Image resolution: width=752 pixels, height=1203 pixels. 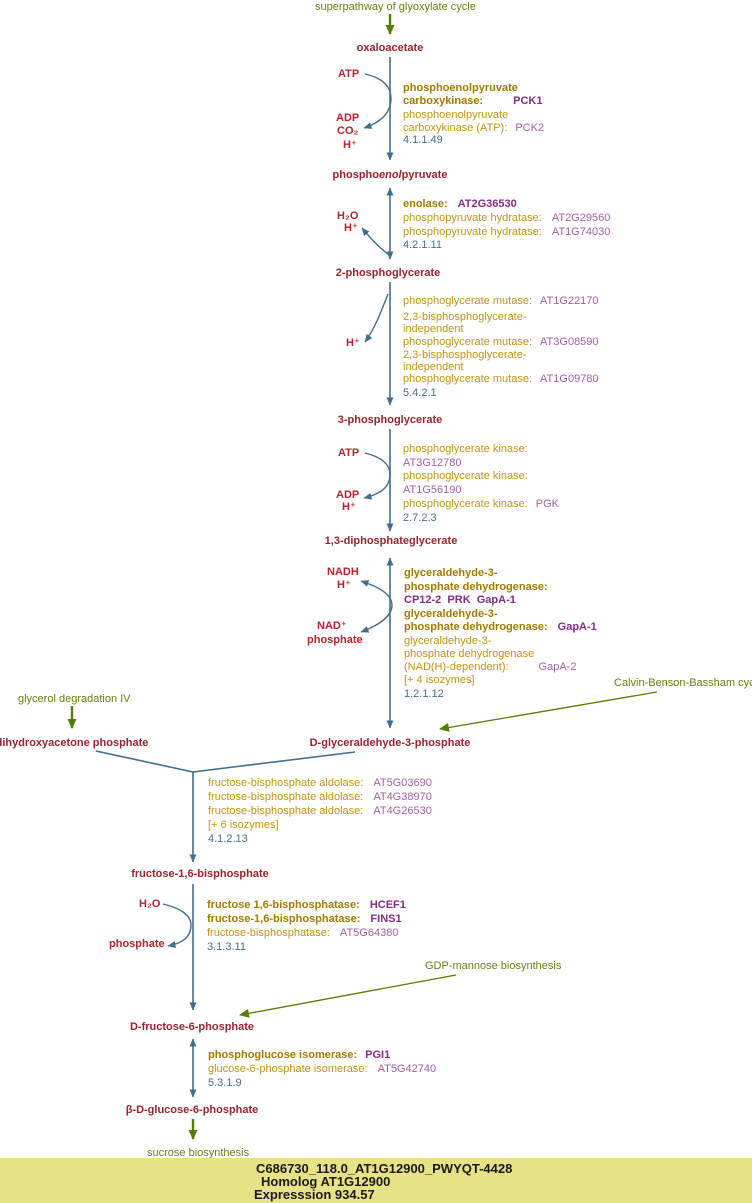 I want to click on enzyme-pepck-alt-line2: carboxykinase (ATP): PCK2, so click(x=473, y=128).